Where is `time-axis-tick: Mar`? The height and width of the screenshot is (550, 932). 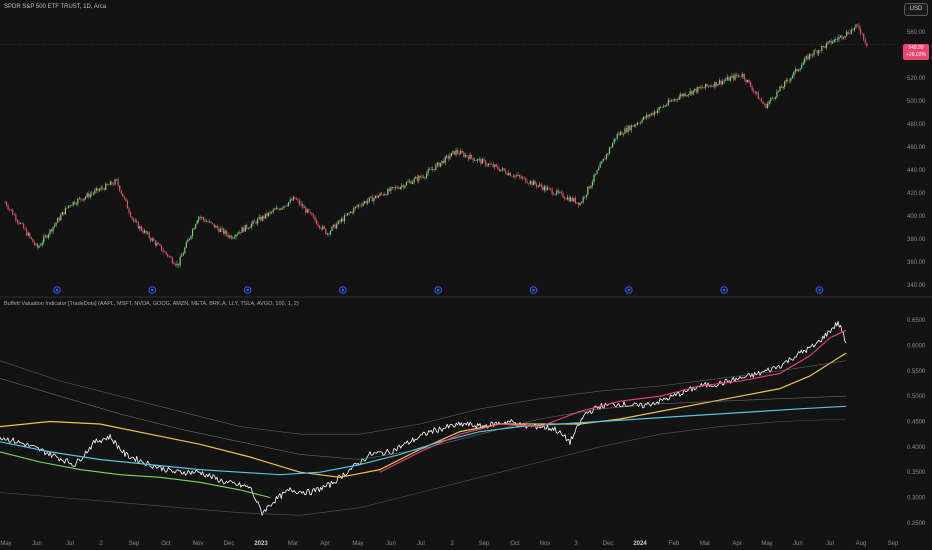 time-axis-tick: Mar is located at coordinates (705, 544).